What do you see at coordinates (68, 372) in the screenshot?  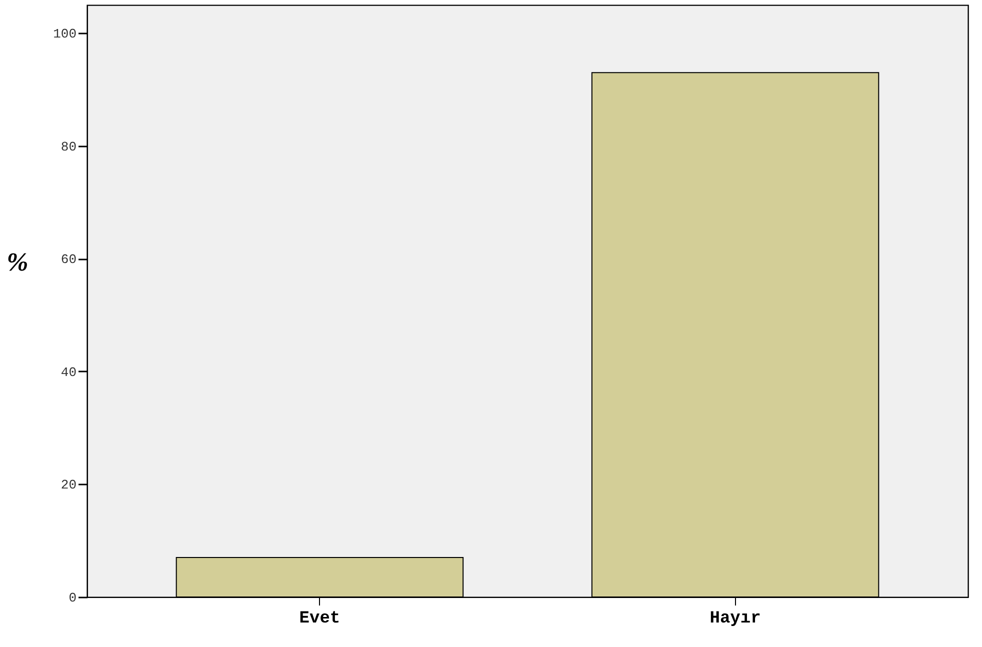 I see `y-tick-label: 40` at bounding box center [68, 372].